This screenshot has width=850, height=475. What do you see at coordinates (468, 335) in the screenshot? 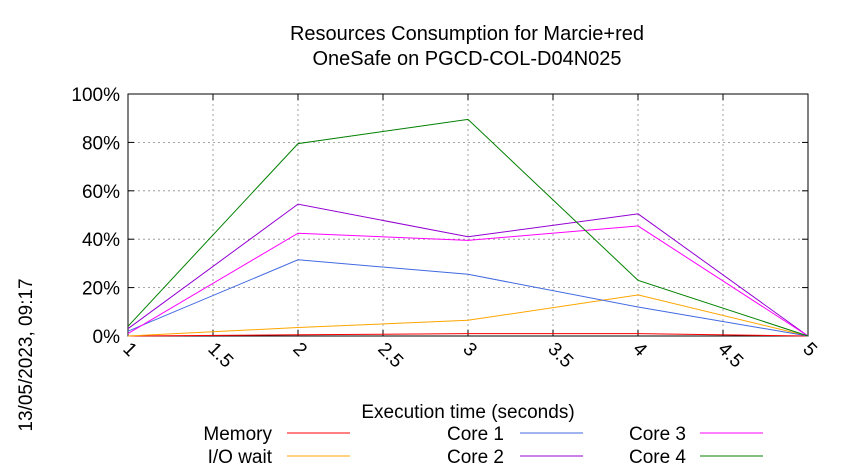
I see `series-line-memory` at bounding box center [468, 335].